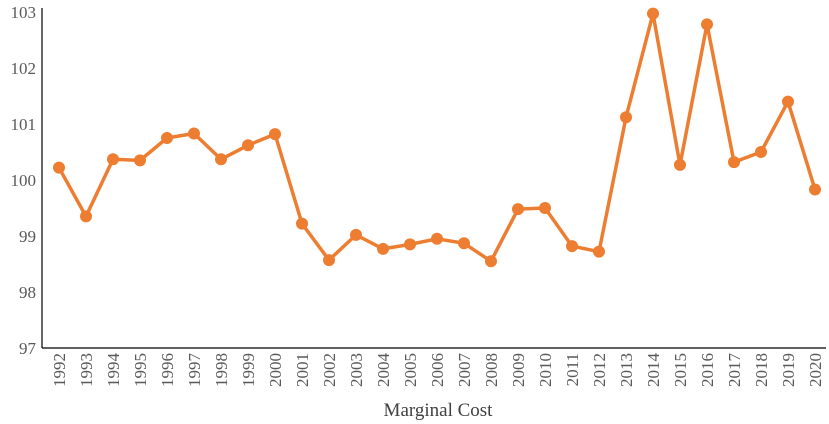 Image resolution: width=829 pixels, height=424 pixels. What do you see at coordinates (545, 370) in the screenshot?
I see `x-tick-label: 2010` at bounding box center [545, 370].